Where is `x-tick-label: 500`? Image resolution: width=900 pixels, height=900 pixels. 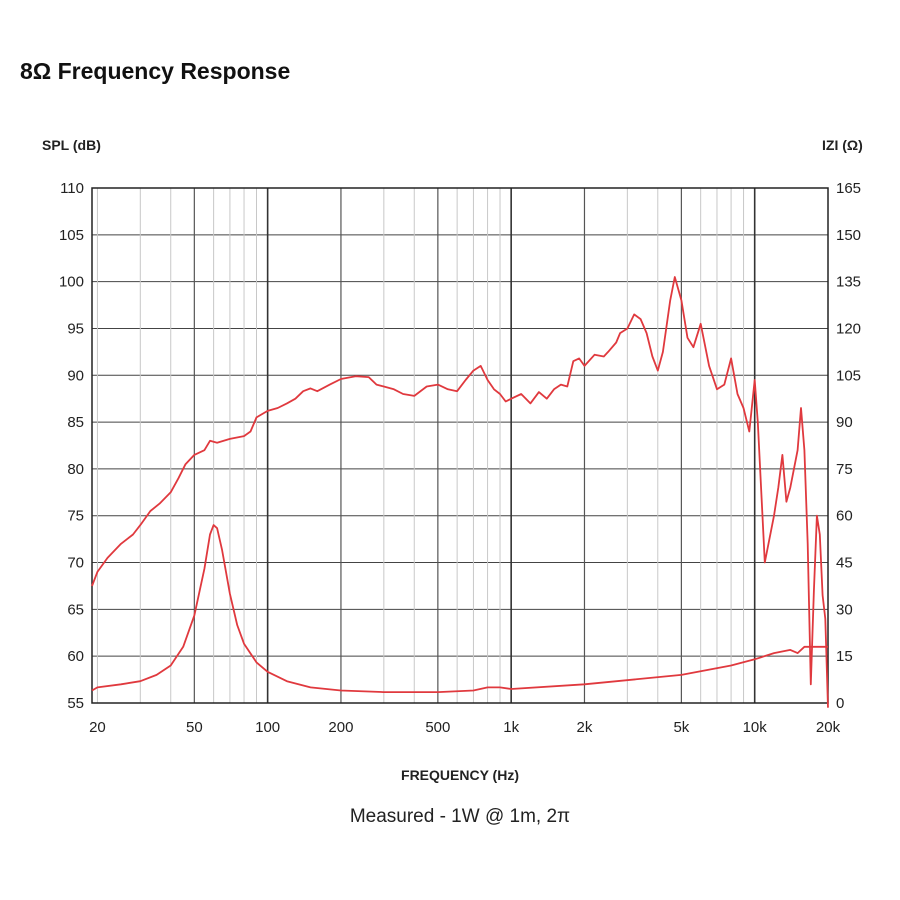
x-tick-label: 500 is located at coordinates (437, 727).